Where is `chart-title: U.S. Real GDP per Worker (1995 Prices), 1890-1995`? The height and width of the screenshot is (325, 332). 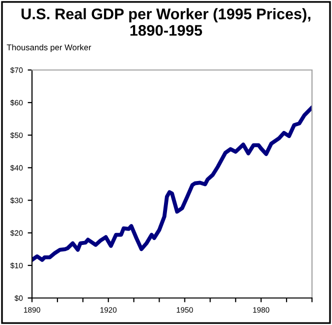
chart-title: U.S. Real GDP per Worker (1995 Prices), 1890-1995 is located at coordinates (166, 22).